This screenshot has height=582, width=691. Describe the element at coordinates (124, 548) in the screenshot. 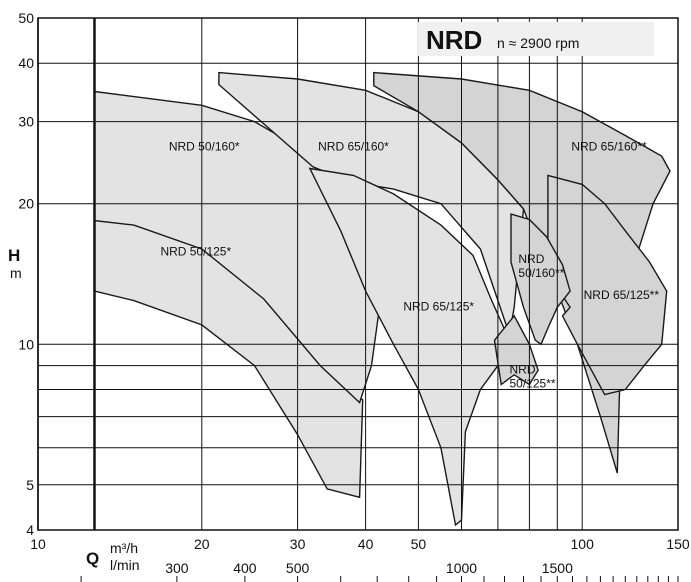

I see `x-axis-unit-m3h: m³/h` at that location.